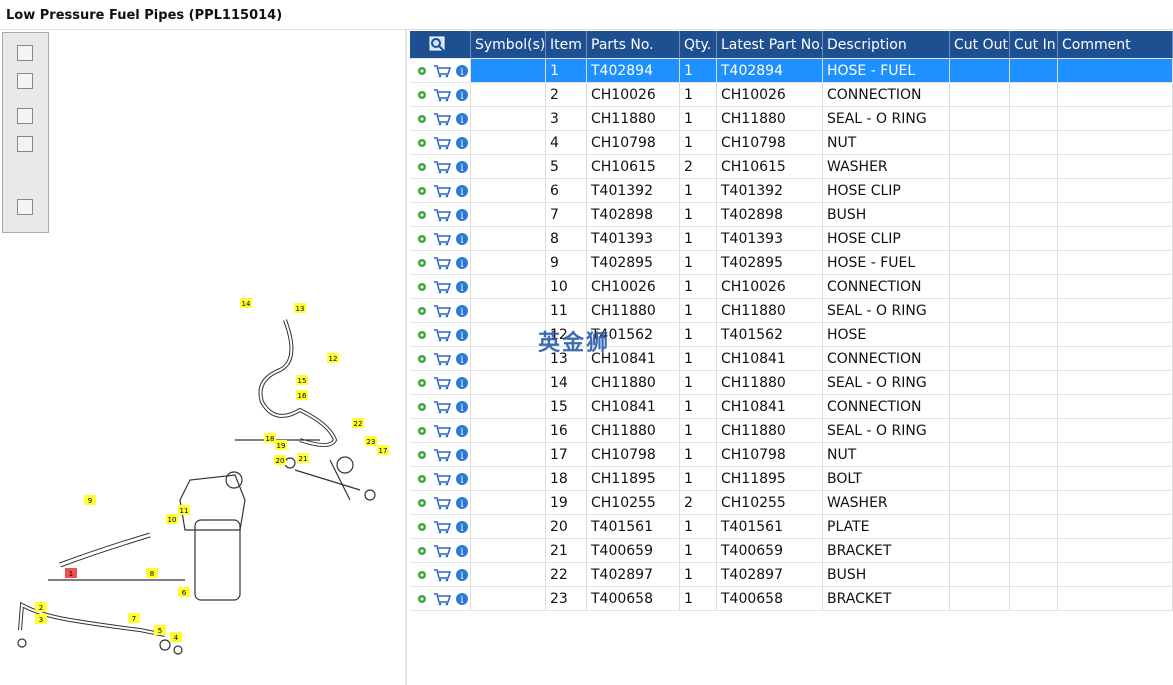 This screenshot has width=1173, height=685. Describe the element at coordinates (633, 119) in the screenshot. I see `part-no-cell: CH11880` at that location.